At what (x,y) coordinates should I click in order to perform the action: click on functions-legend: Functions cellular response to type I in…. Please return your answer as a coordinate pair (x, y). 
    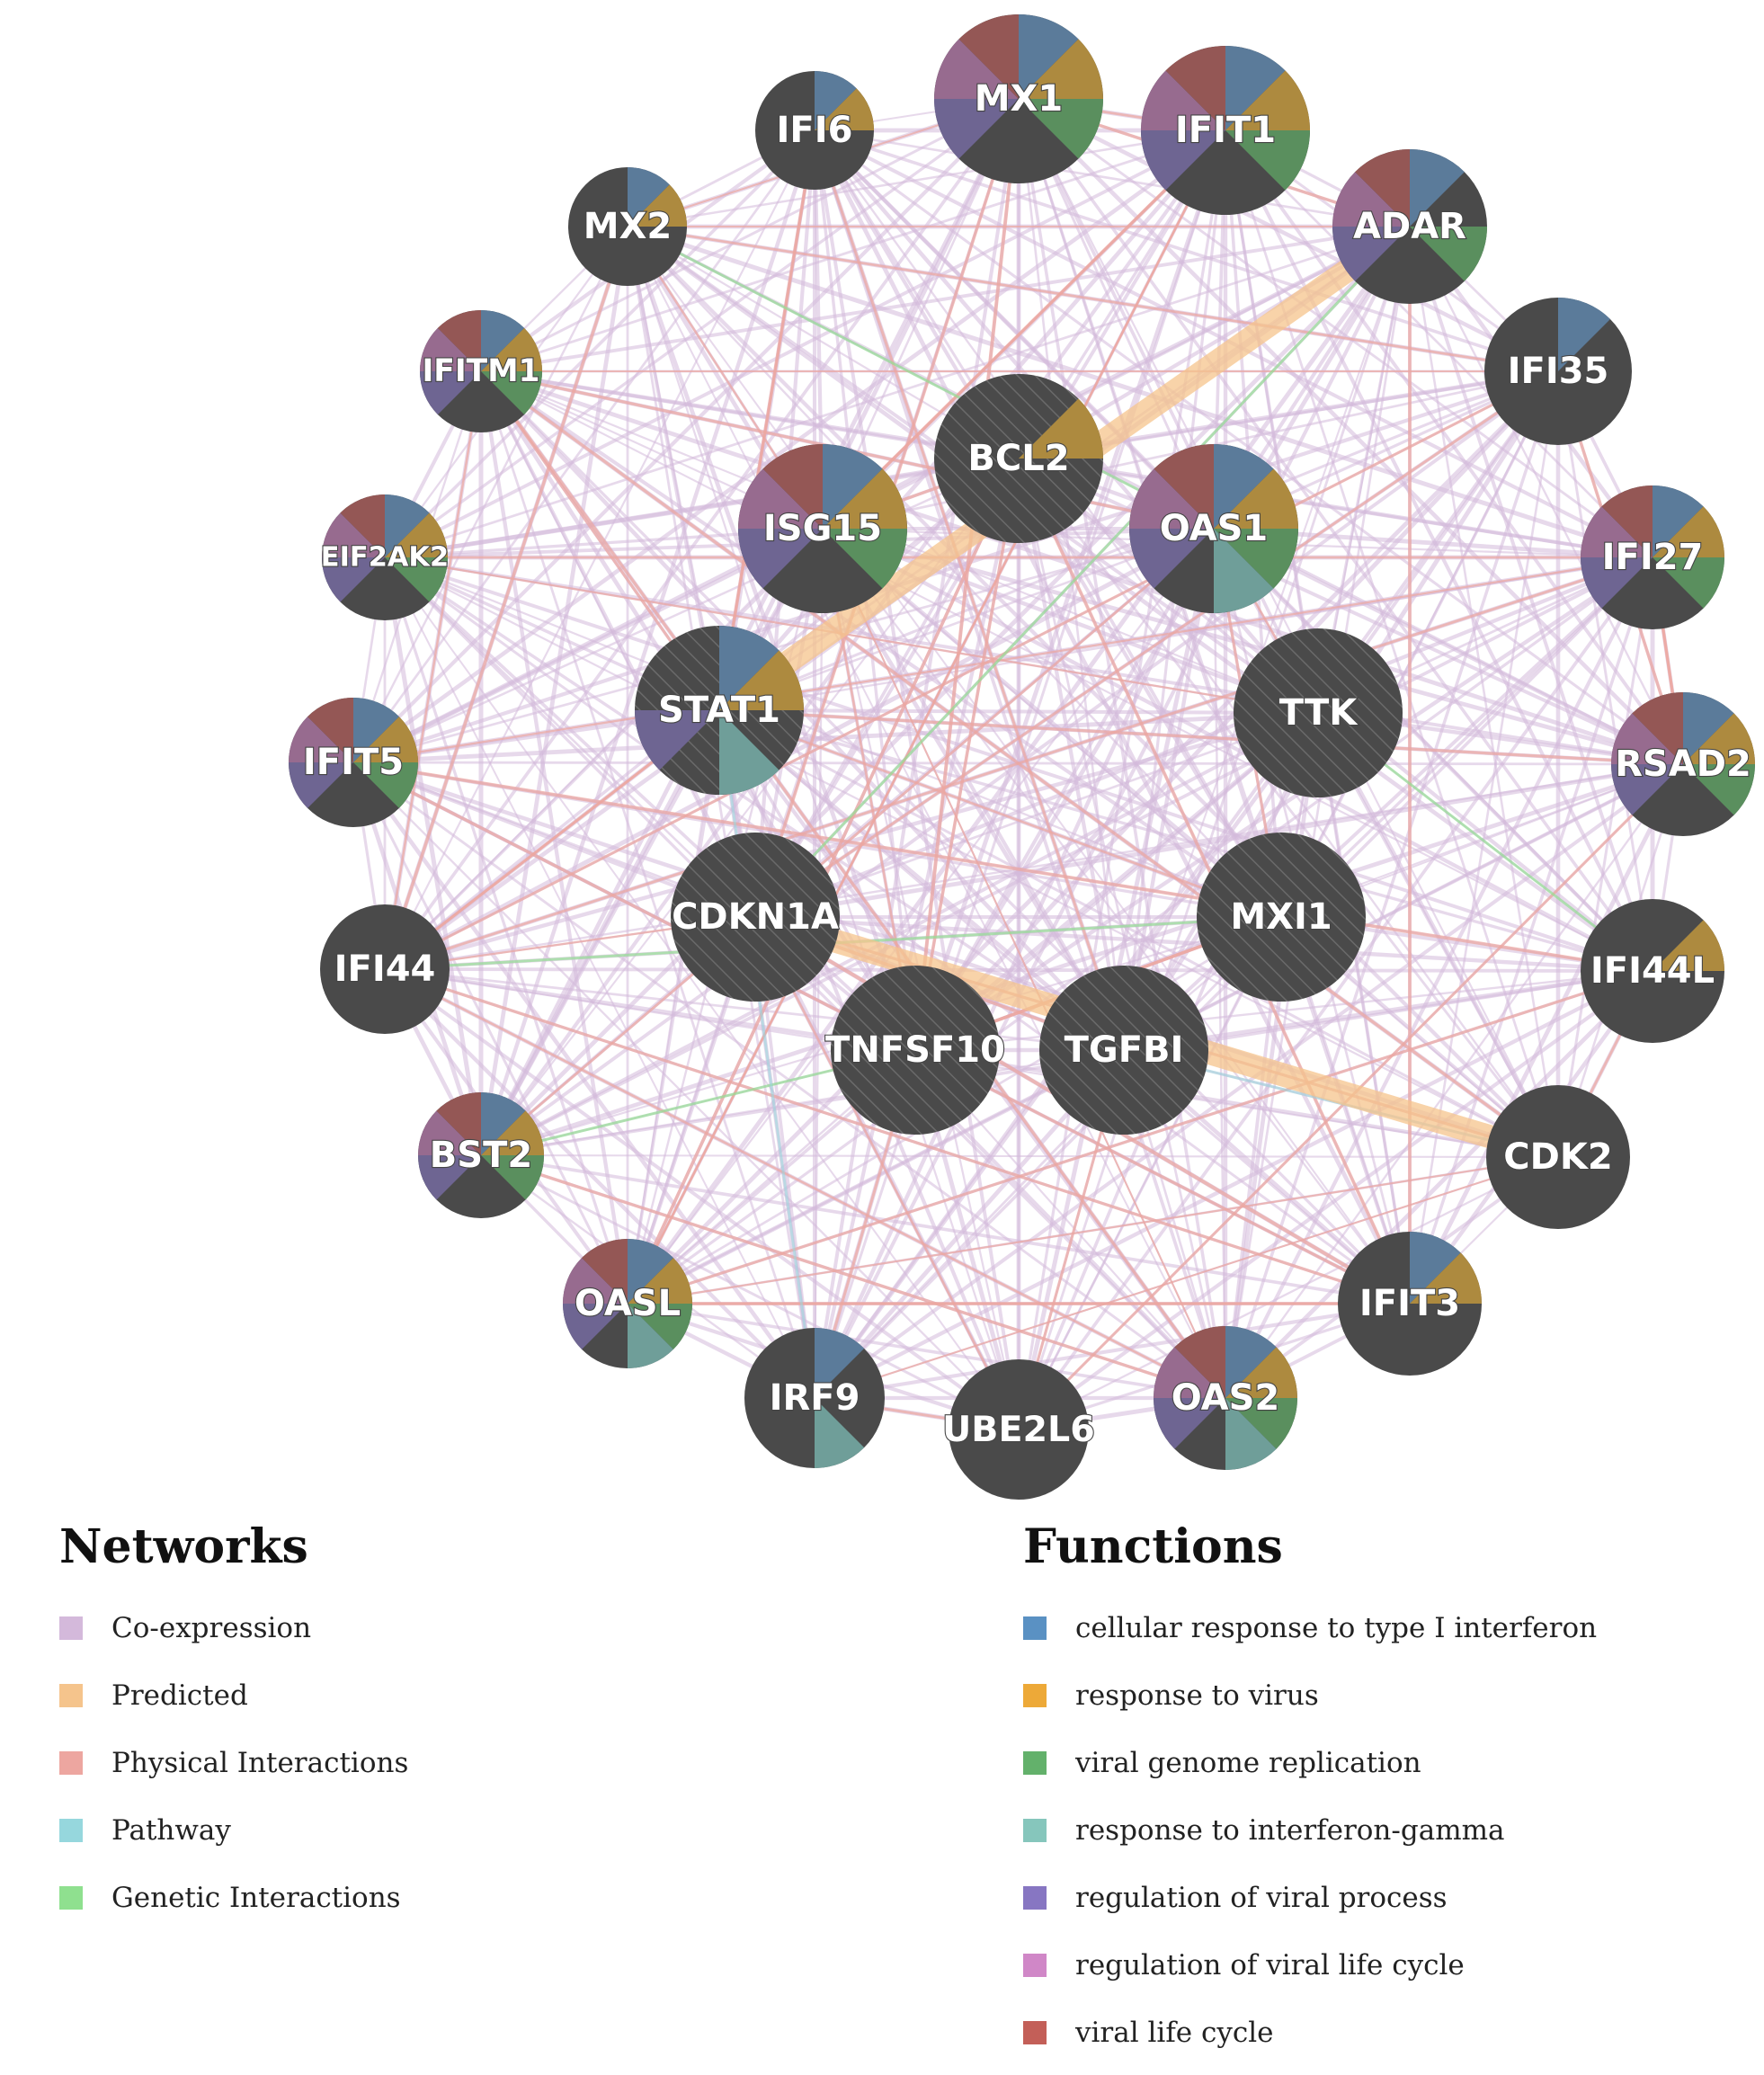
    Looking at the image, I should click on (1310, 1792).